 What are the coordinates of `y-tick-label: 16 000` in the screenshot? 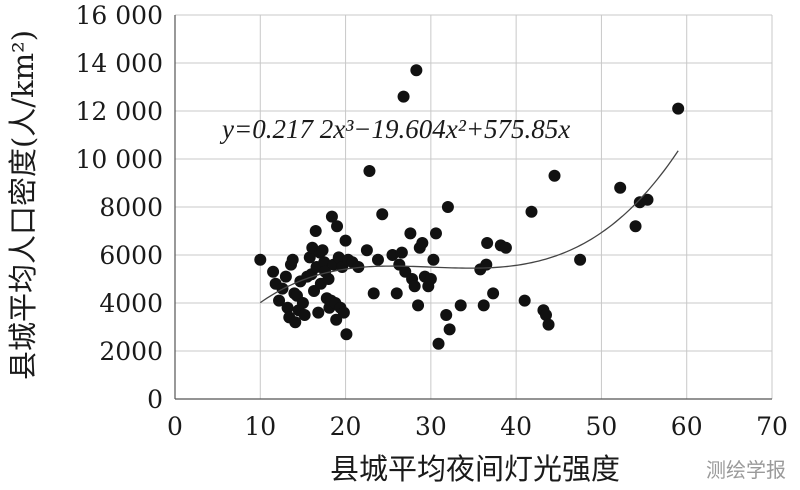 It's located at (119, 15).